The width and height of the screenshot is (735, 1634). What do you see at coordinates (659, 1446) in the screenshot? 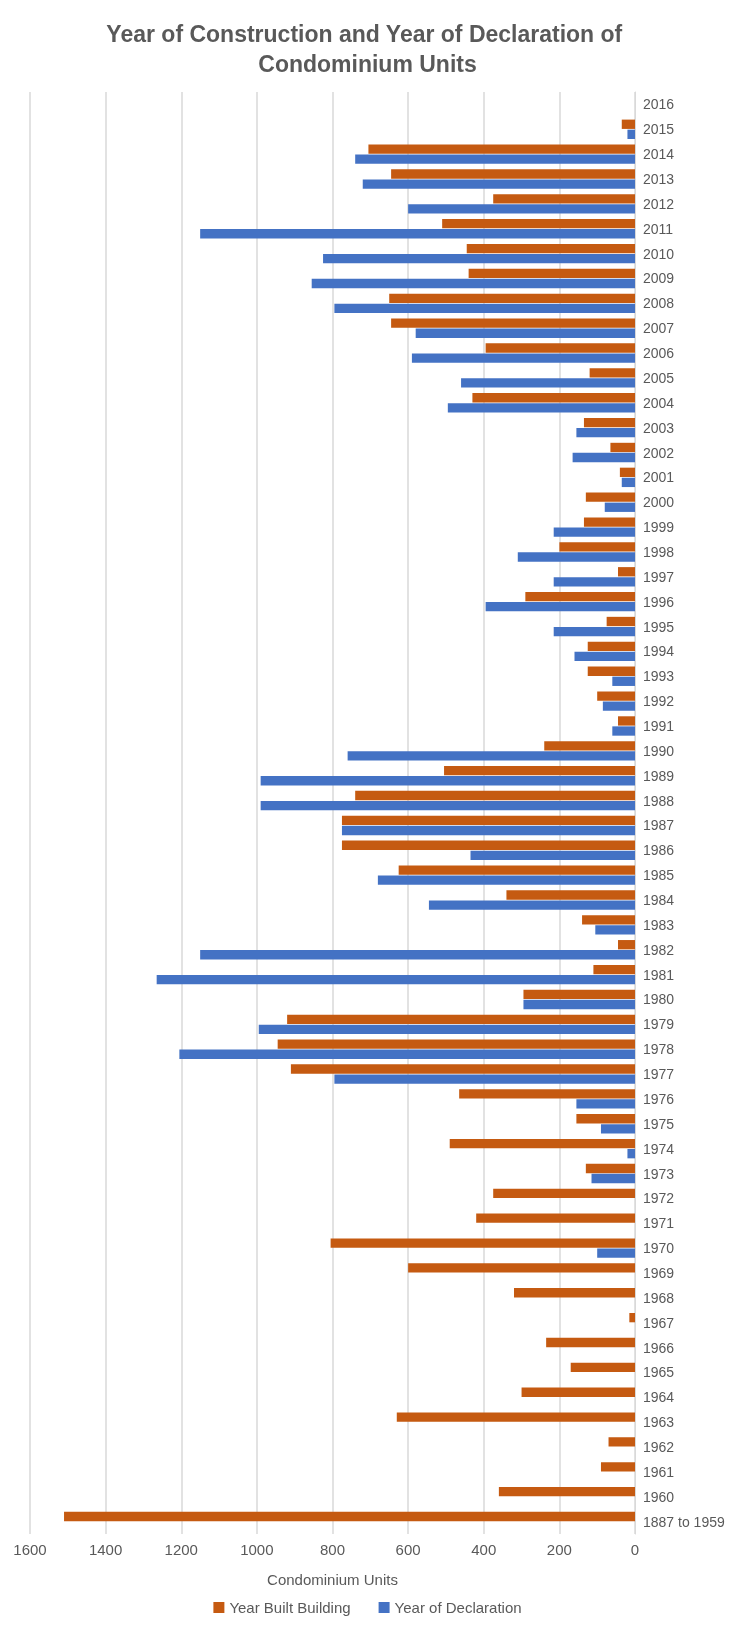
I see `y-tick-label: 1962` at bounding box center [659, 1446].